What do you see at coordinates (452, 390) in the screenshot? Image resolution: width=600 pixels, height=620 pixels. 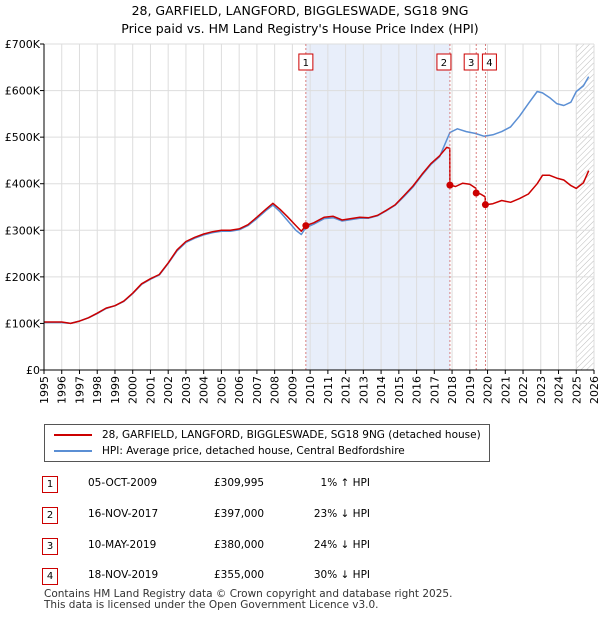 I see `x-tick-label: 2018` at bounding box center [452, 390].